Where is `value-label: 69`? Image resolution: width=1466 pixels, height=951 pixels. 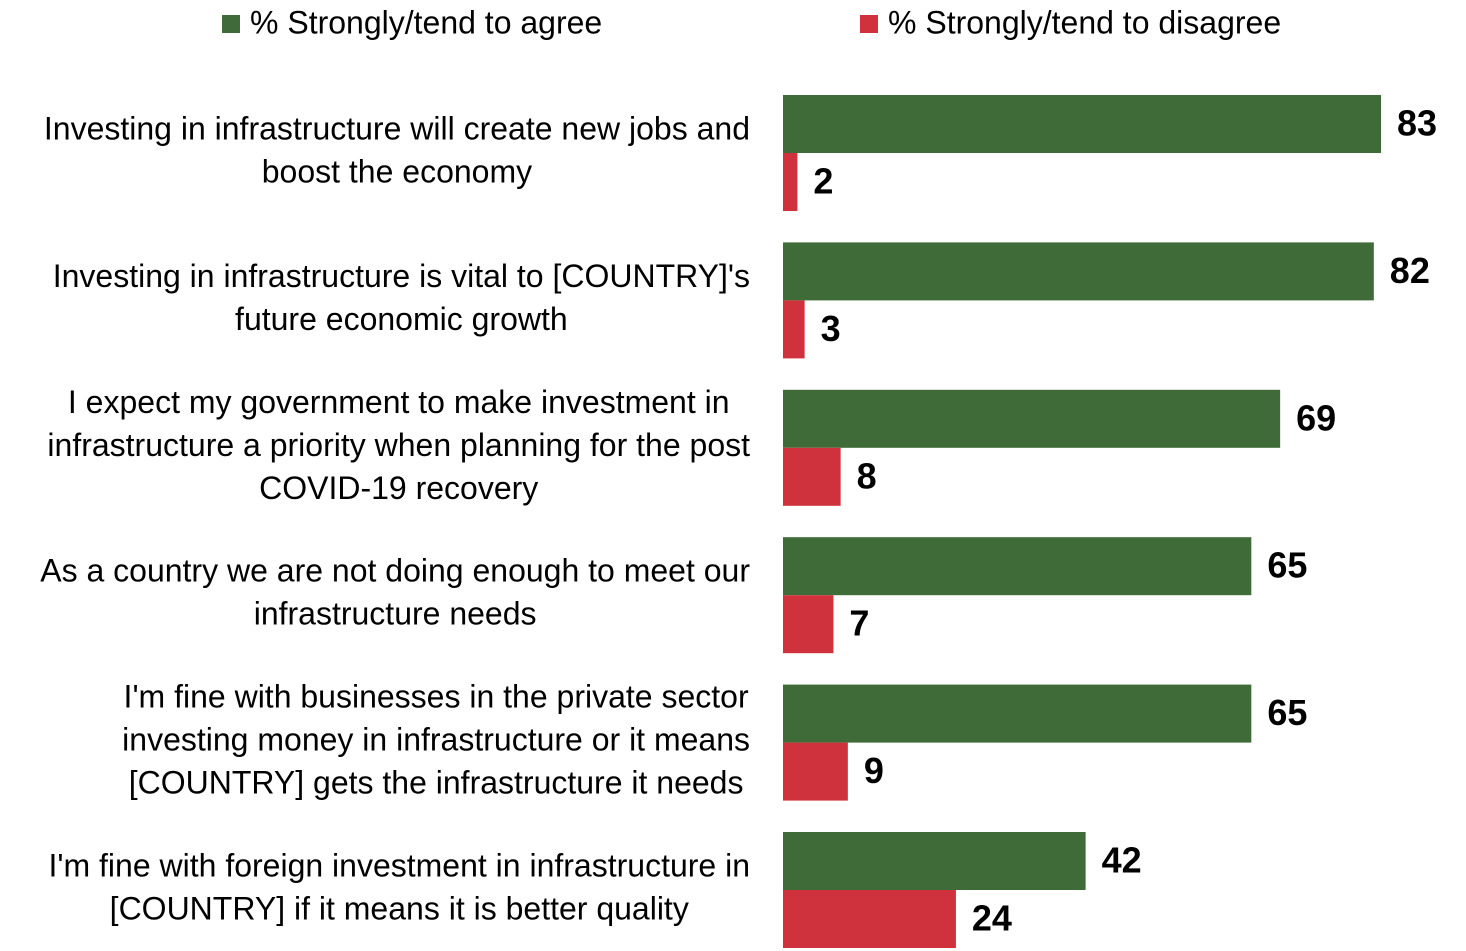 value-label: 69 is located at coordinates (1316, 417).